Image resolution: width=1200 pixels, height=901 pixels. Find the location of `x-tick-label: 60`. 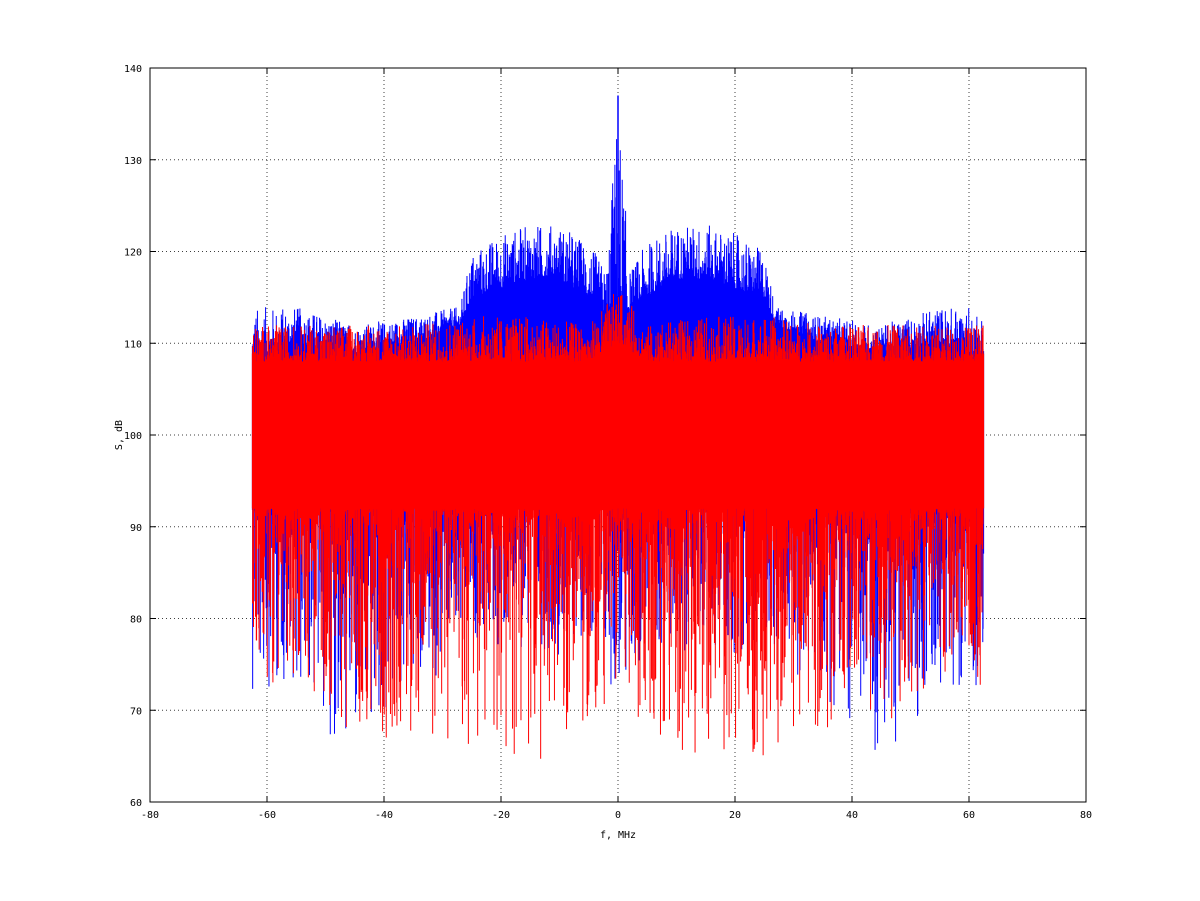

x-tick-label: 60 is located at coordinates (969, 815).